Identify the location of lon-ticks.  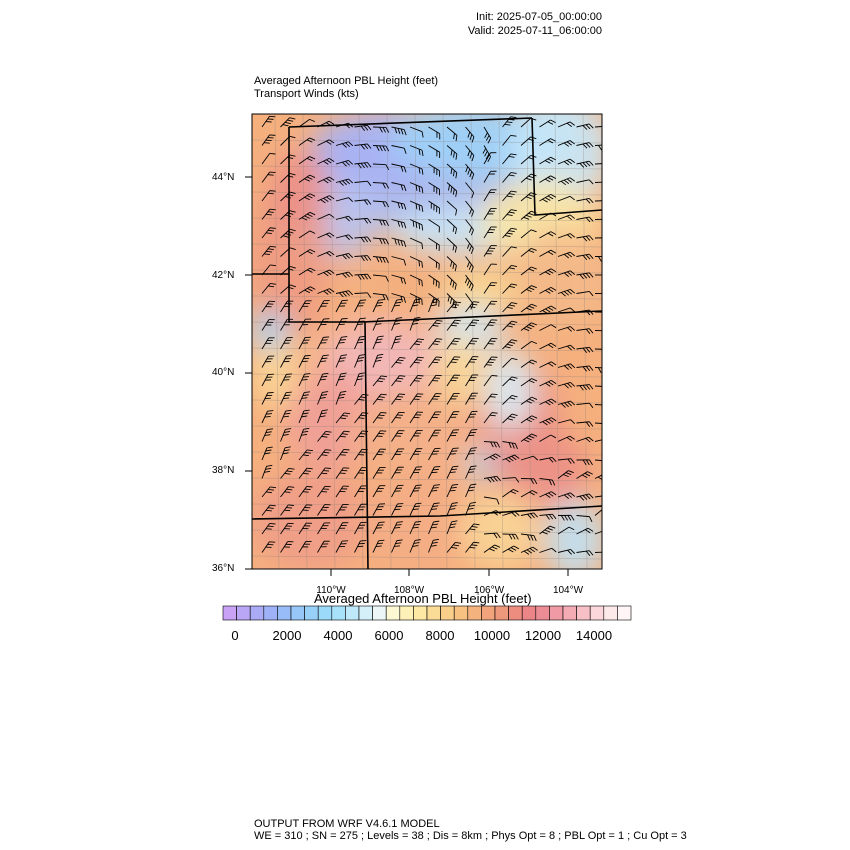
(449, 572).